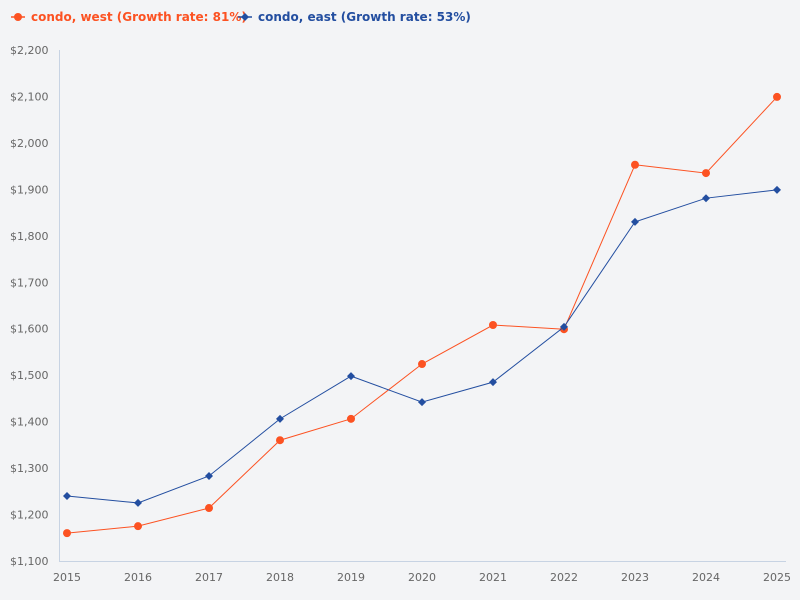 Image resolution: width=800 pixels, height=600 pixels. Describe the element at coordinates (564, 577) in the screenshot. I see `x-tick-label: 2022` at that location.